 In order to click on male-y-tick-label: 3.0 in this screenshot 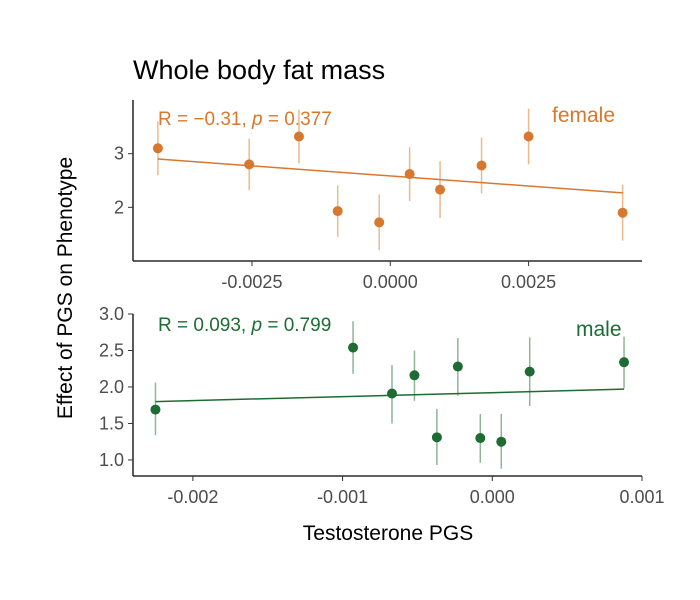, I will do `click(111, 314)`.